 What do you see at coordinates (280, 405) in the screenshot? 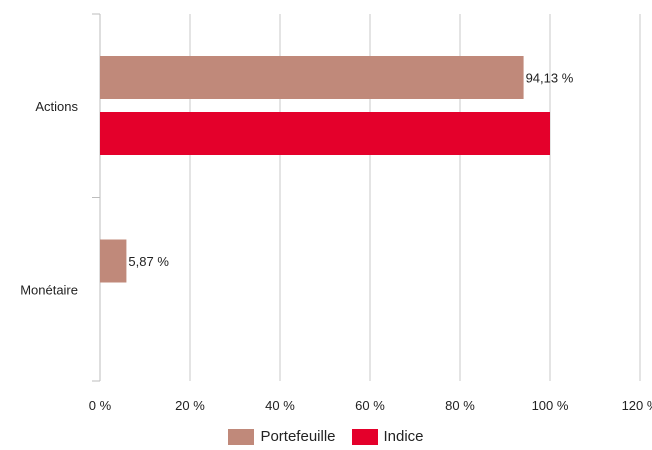
I see `x-tick-label-40: 40 %` at bounding box center [280, 405].